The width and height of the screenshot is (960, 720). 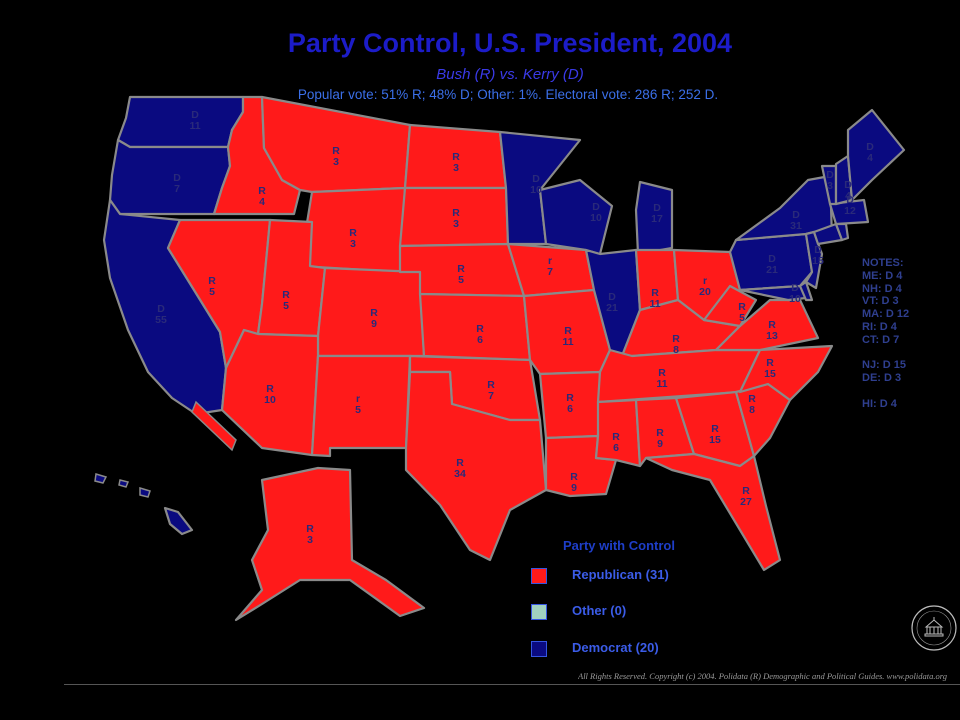 I want to click on state-label-wy: 3, so click(x=353, y=244).